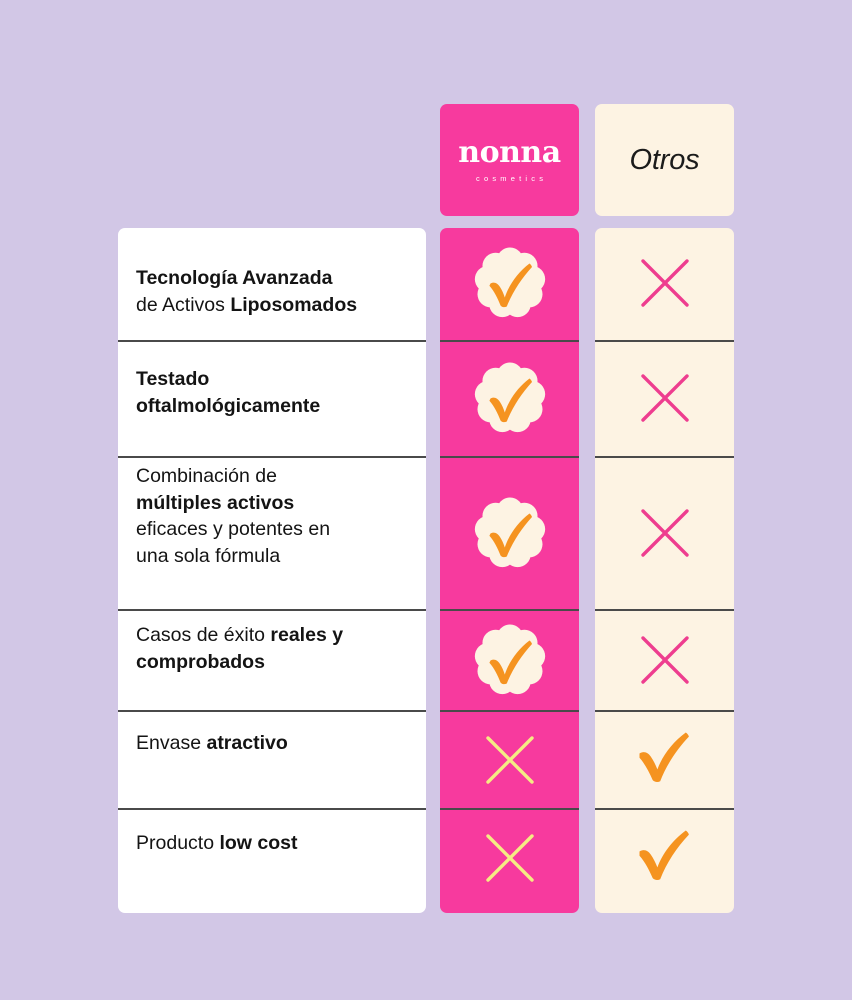  I want to click on mark-otros-producto-low-cost, so click(664, 858).